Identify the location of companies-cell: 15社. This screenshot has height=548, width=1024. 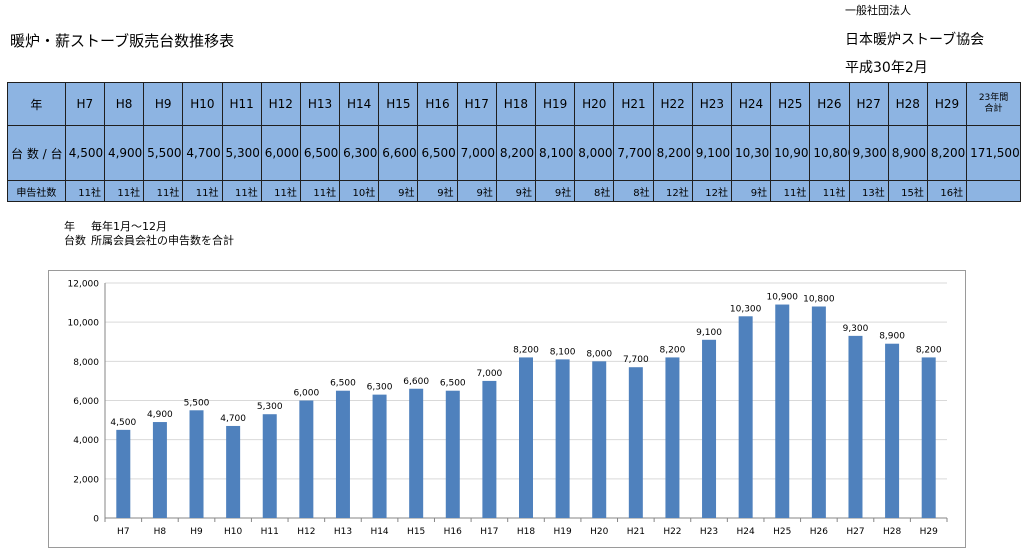
(907, 191).